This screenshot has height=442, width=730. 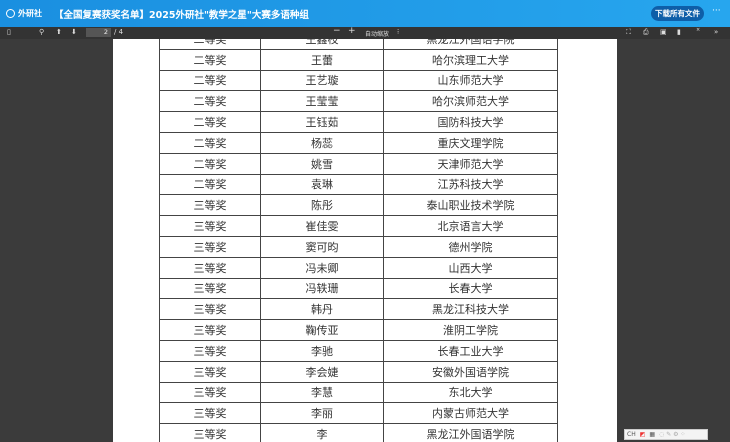 What do you see at coordinates (337, 31) in the screenshot?
I see `zoom-out-button: −` at bounding box center [337, 31].